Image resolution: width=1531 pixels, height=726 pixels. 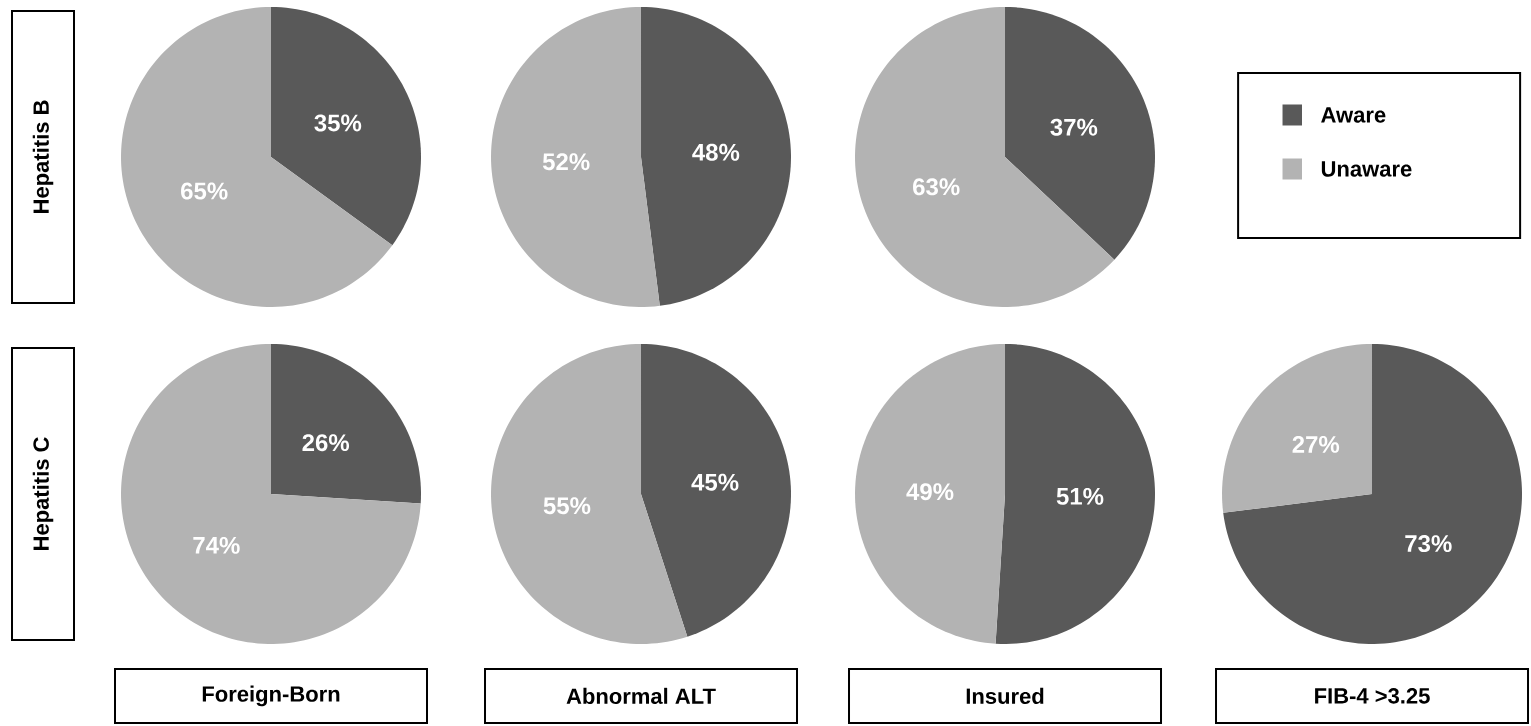 What do you see at coordinates (271, 696) in the screenshot?
I see `text: Foreign-Born` at bounding box center [271, 696].